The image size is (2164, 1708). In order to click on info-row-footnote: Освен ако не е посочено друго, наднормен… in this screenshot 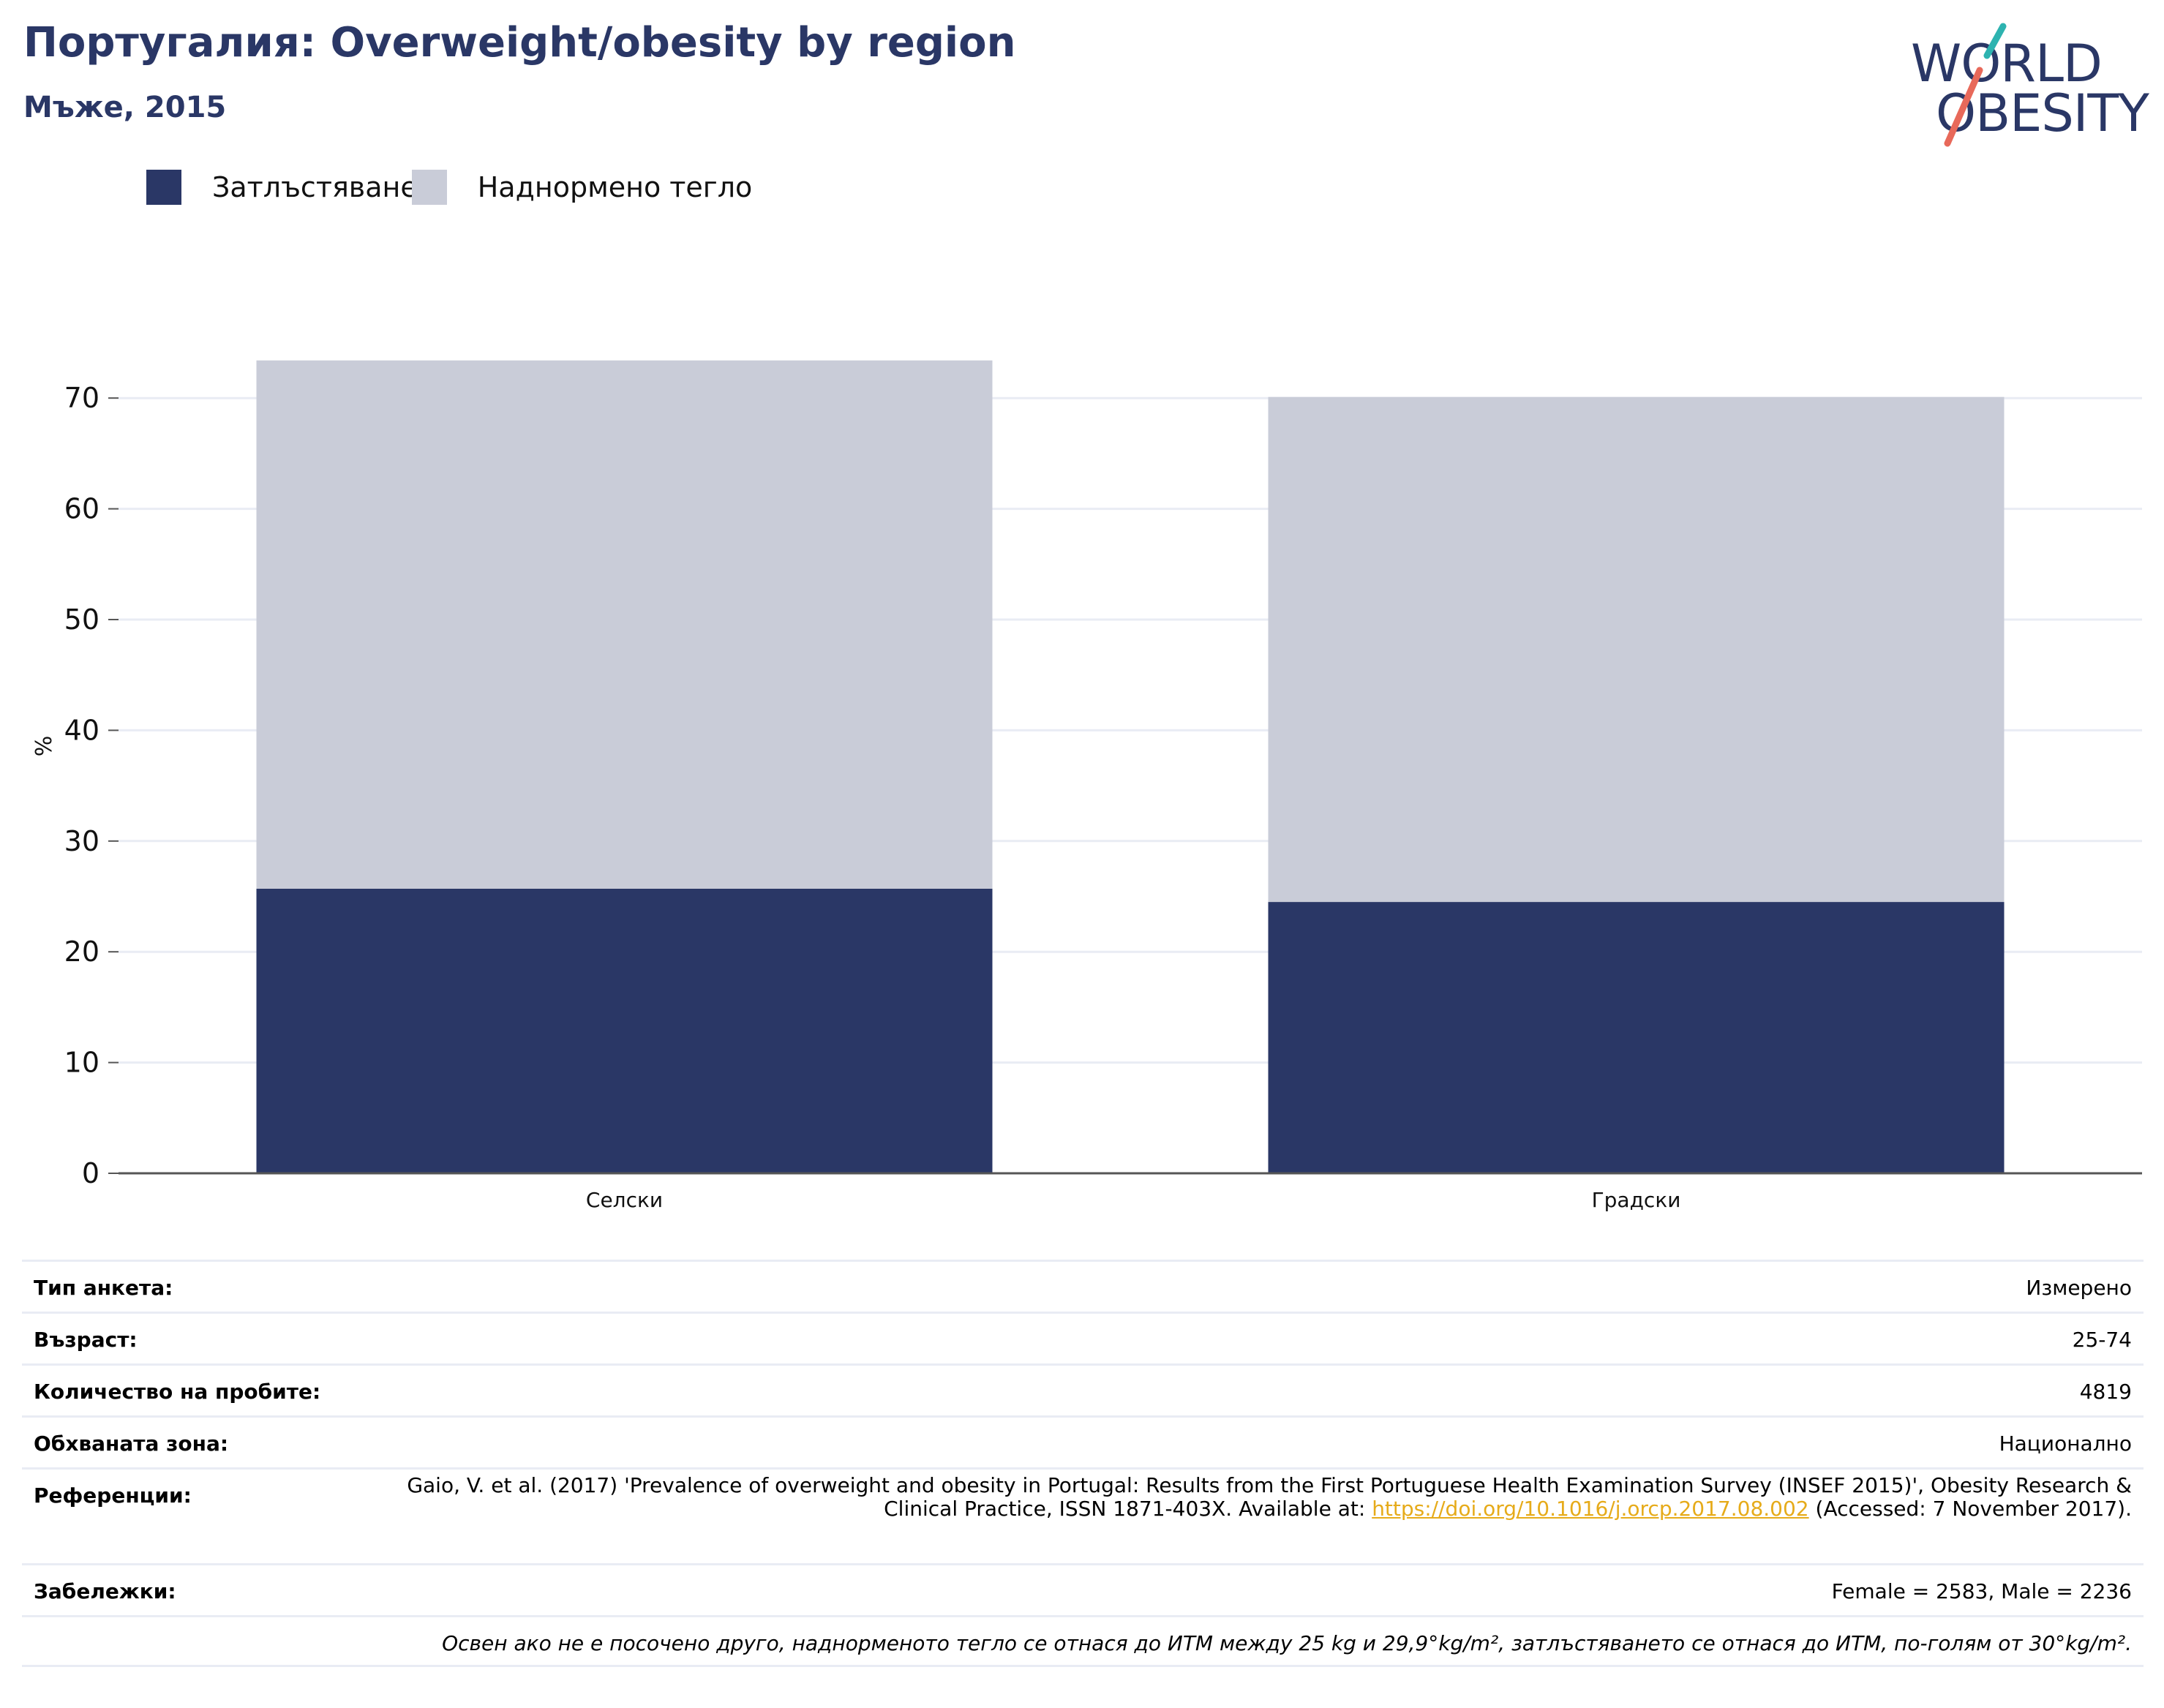, I will do `click(1083, 1641)`.